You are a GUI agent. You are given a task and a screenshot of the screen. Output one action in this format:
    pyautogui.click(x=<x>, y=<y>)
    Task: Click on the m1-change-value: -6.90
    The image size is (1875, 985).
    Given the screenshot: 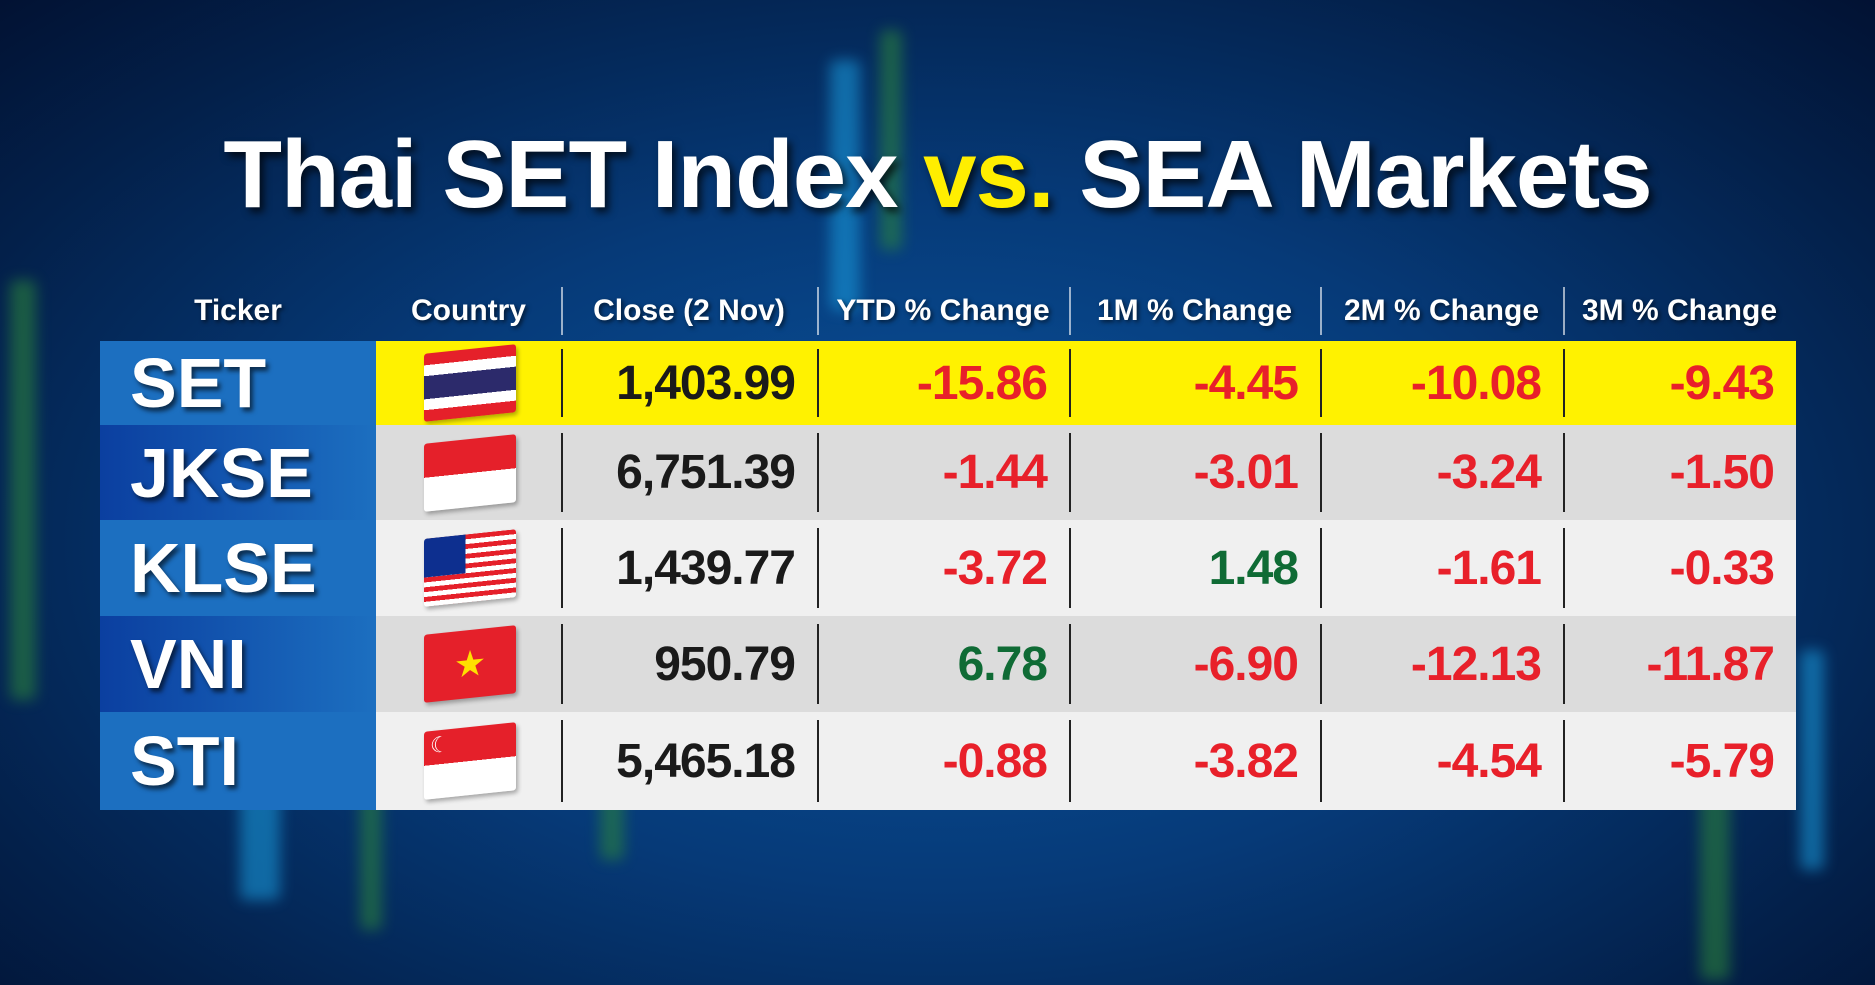 What is the action you would take?
    pyautogui.click(x=1246, y=664)
    